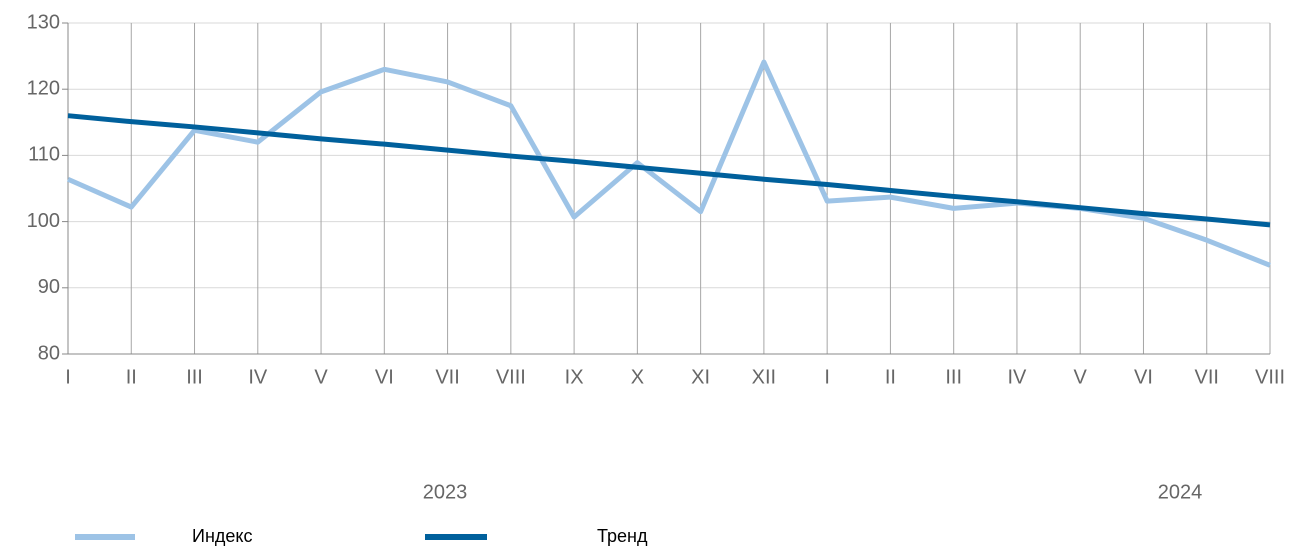 The height and width of the screenshot is (548, 1291). What do you see at coordinates (622, 536) in the screenshot?
I see `legend-label: Тренд` at bounding box center [622, 536].